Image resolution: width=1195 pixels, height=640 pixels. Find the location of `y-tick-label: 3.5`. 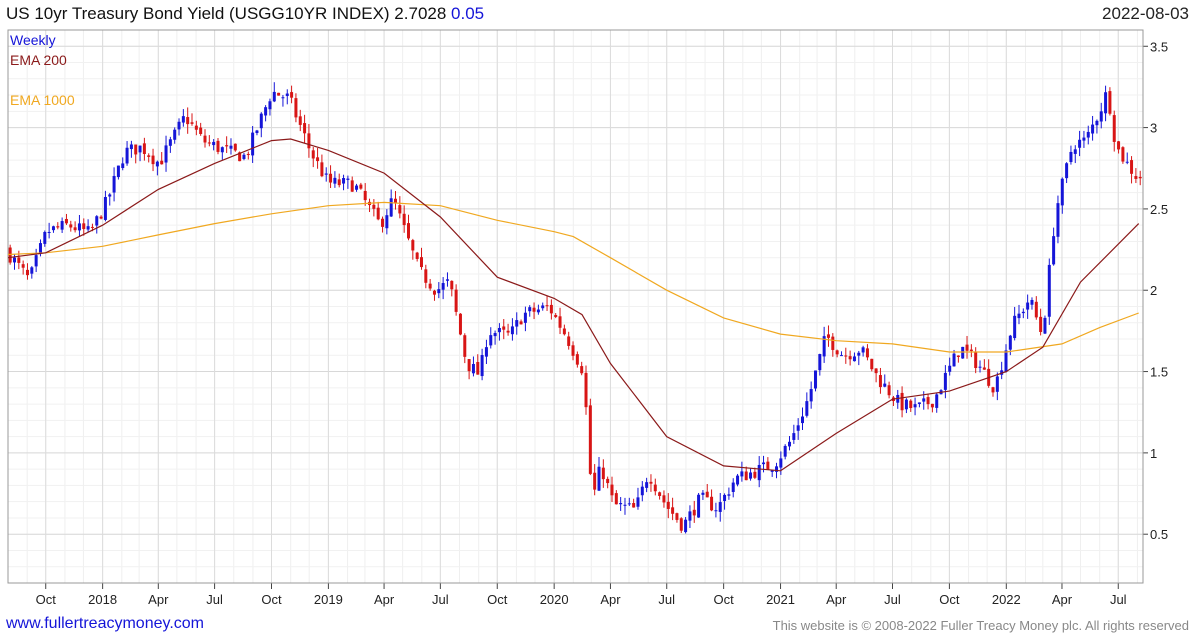

y-tick-label: 3.5 is located at coordinates (1159, 46).